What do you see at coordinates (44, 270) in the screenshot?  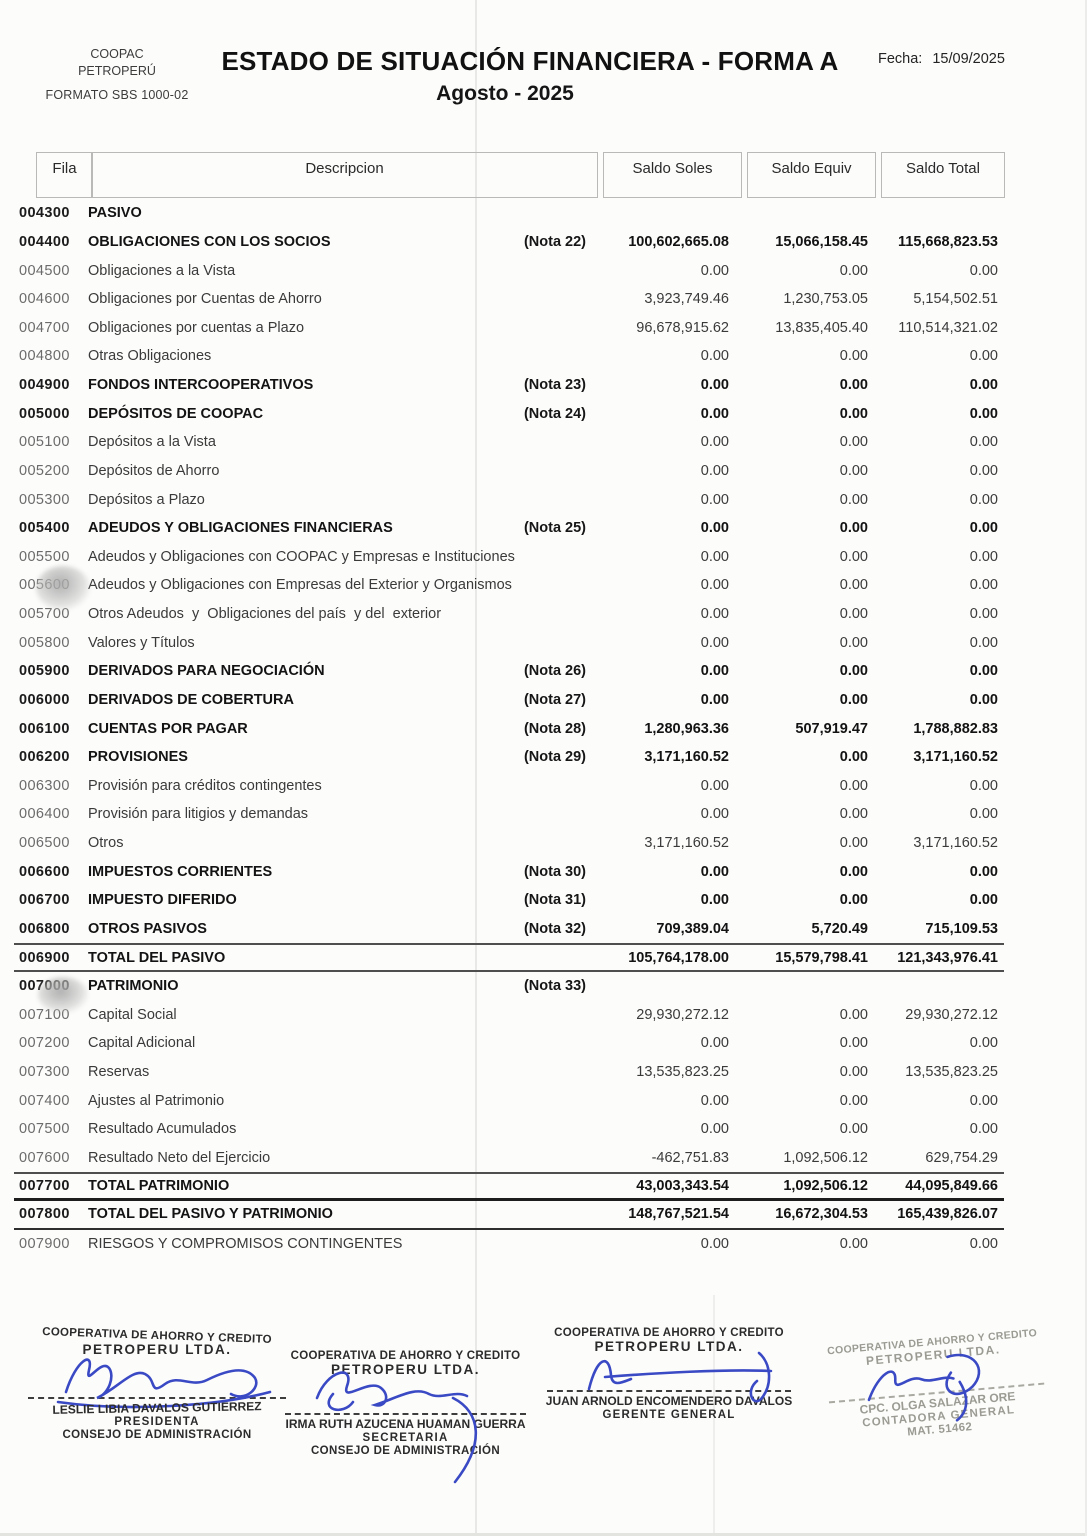 I see `row-code: 004500` at bounding box center [44, 270].